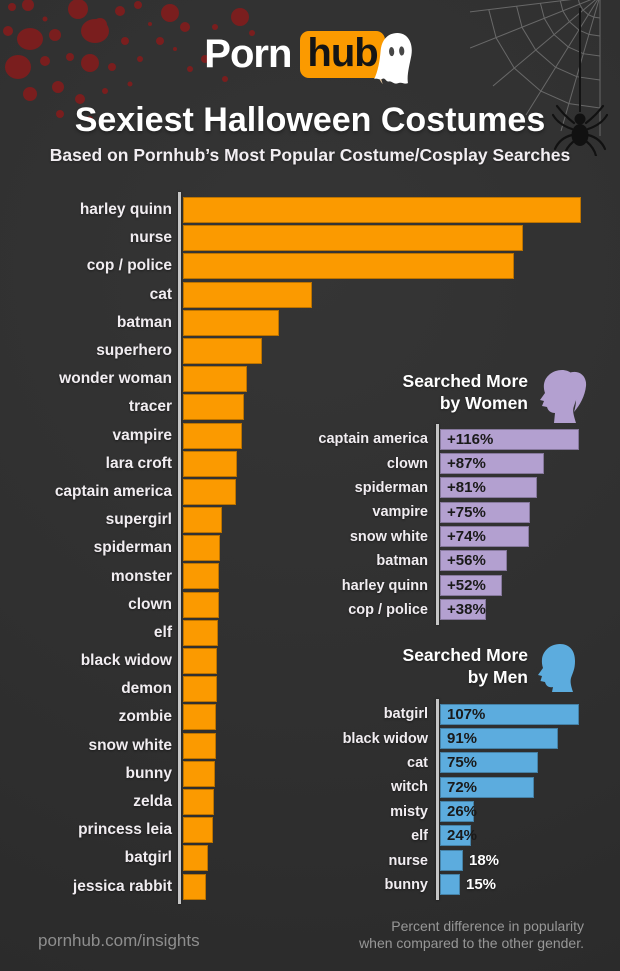  Describe the element at coordinates (487, 787) in the screenshot. I see `bar: 72%` at that location.